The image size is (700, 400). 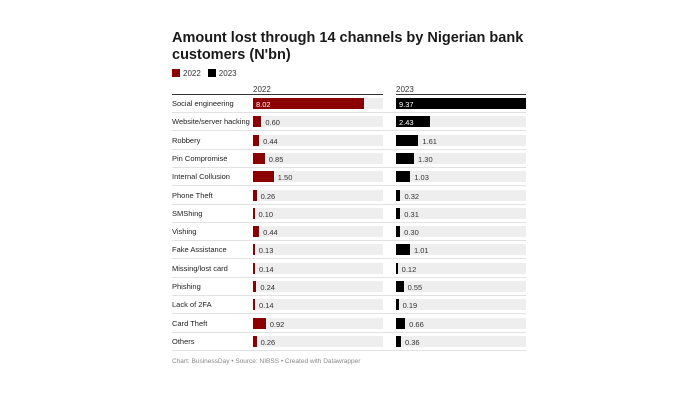 What do you see at coordinates (262, 89) in the screenshot?
I see `column-header-2022: 2022` at bounding box center [262, 89].